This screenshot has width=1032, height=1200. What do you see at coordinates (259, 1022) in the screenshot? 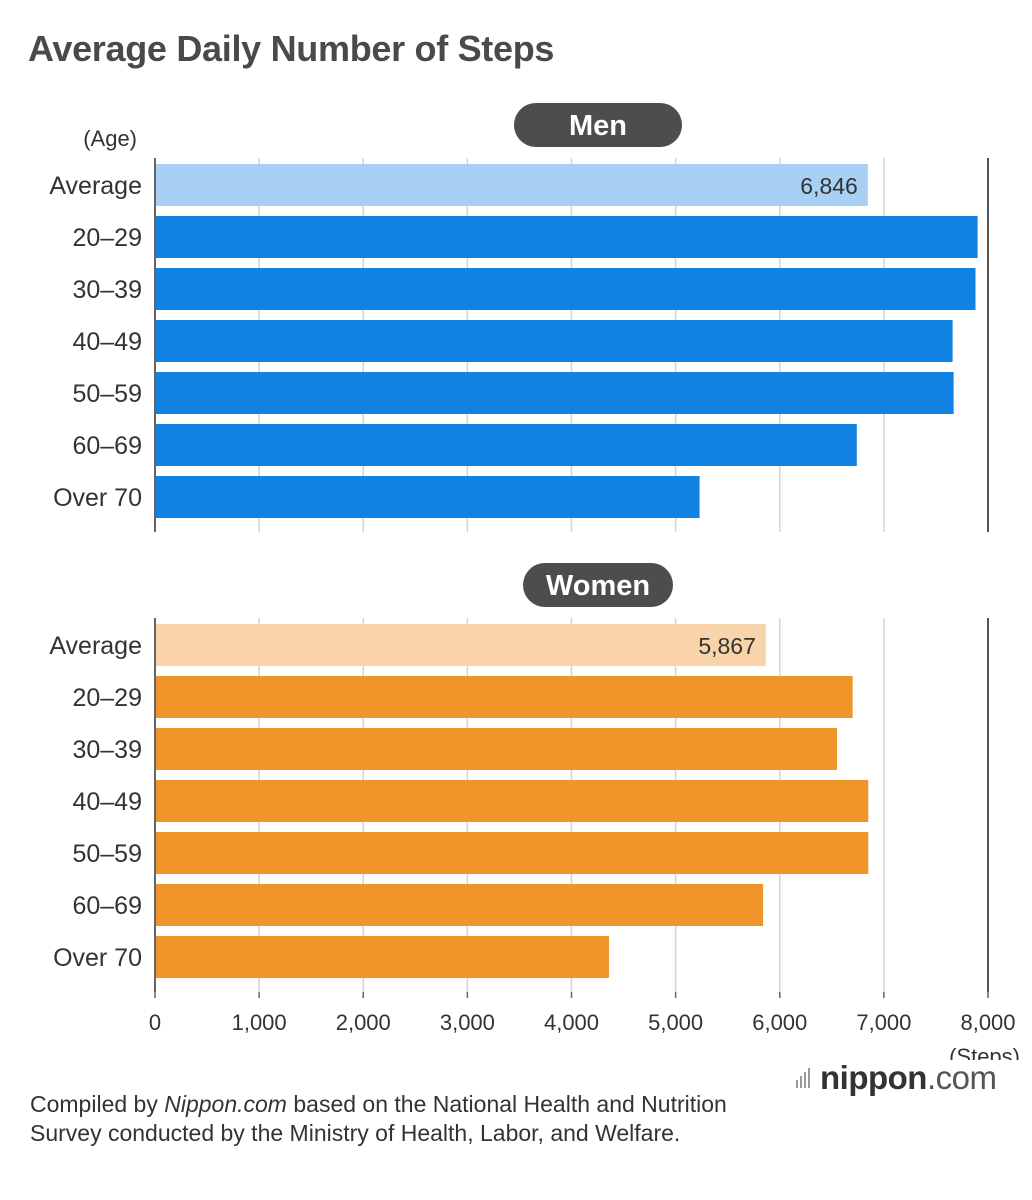
I see `x-tick-label-1: 1,000` at bounding box center [259, 1022].